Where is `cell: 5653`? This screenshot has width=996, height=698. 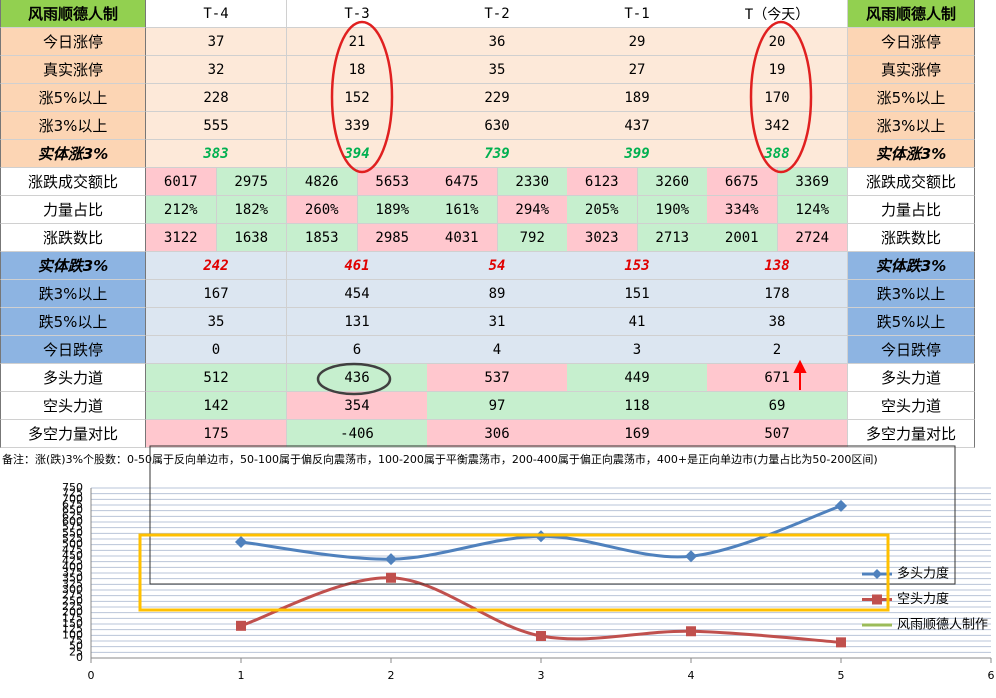
cell: 5653 is located at coordinates (392, 182).